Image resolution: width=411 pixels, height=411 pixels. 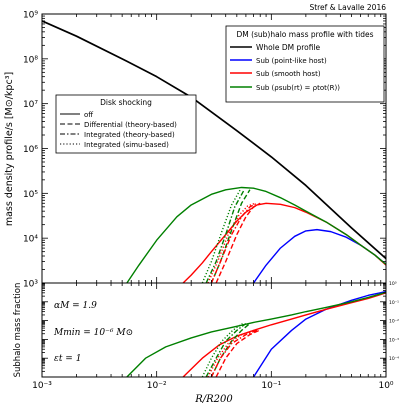 I want to click on lower-xlabel: R/R200, so click(x=213, y=399).